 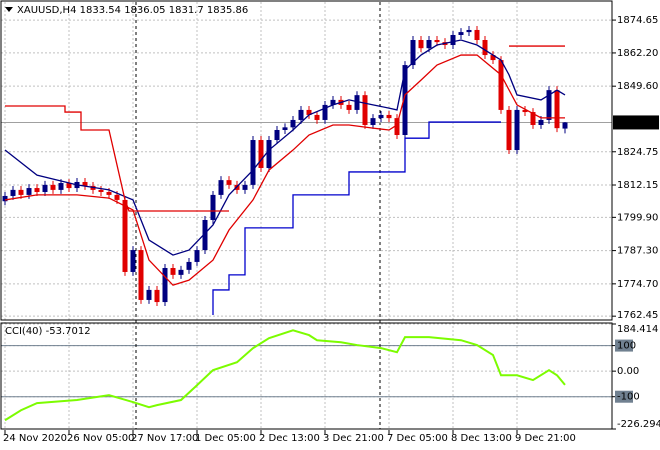 I want to click on cci-name: CCI(40), so click(x=24, y=331).